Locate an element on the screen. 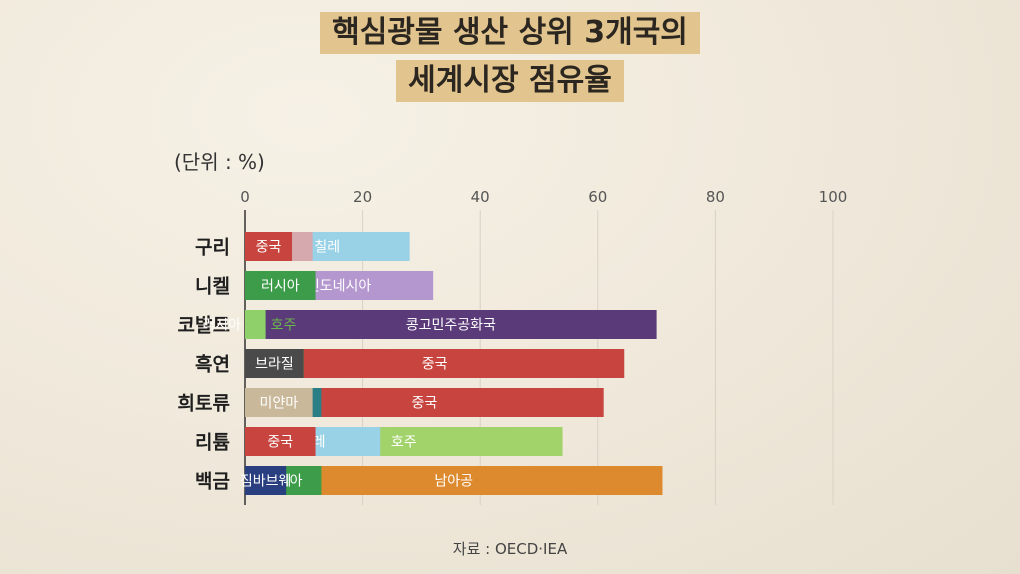 The height and width of the screenshot is (574, 1020). segment-label: 짐바브웨 is located at coordinates (266, 482).